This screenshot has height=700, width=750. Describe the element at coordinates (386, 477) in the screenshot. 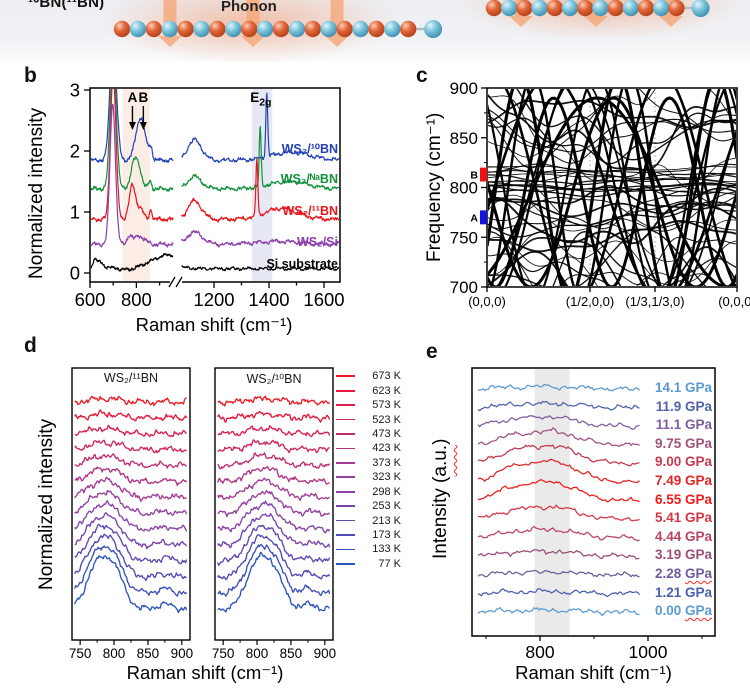

I see `legend-label: 323 K` at that location.